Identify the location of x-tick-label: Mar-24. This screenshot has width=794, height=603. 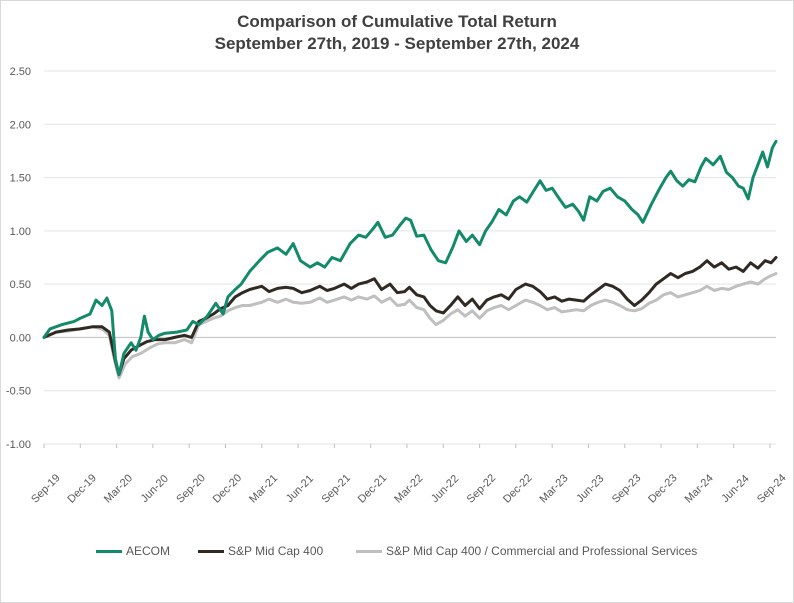
(699, 488).